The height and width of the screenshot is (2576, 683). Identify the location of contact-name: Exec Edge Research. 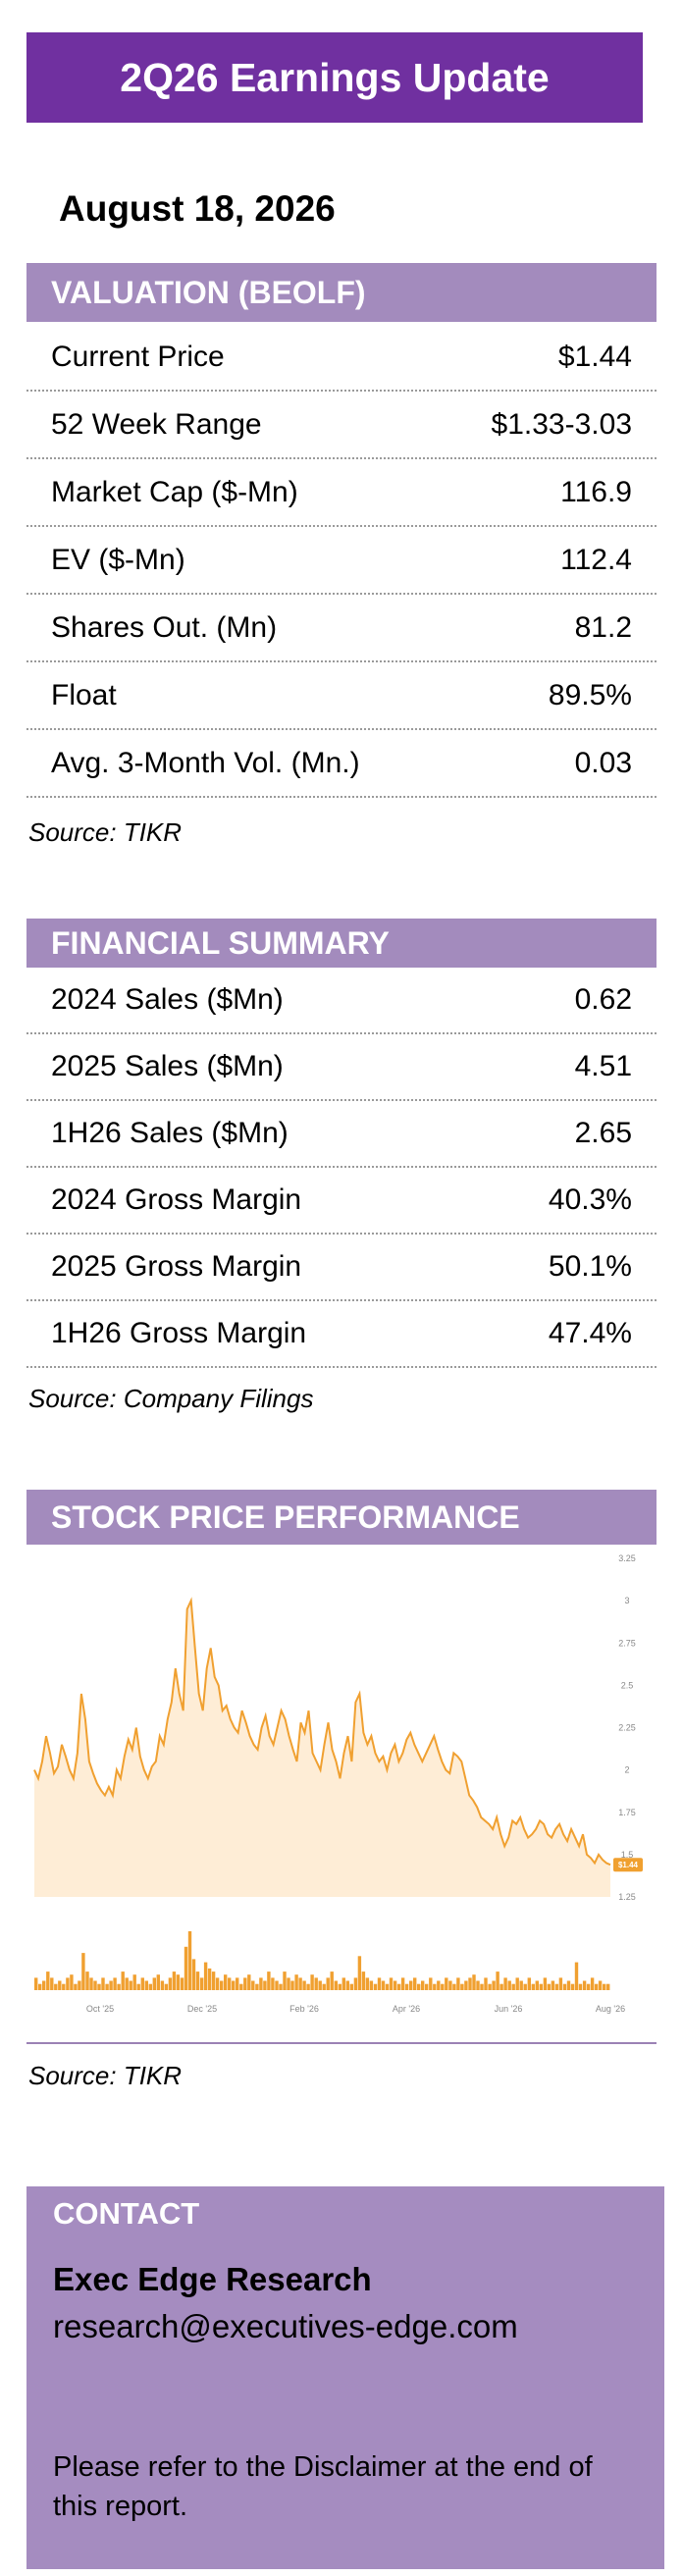
(212, 2279).